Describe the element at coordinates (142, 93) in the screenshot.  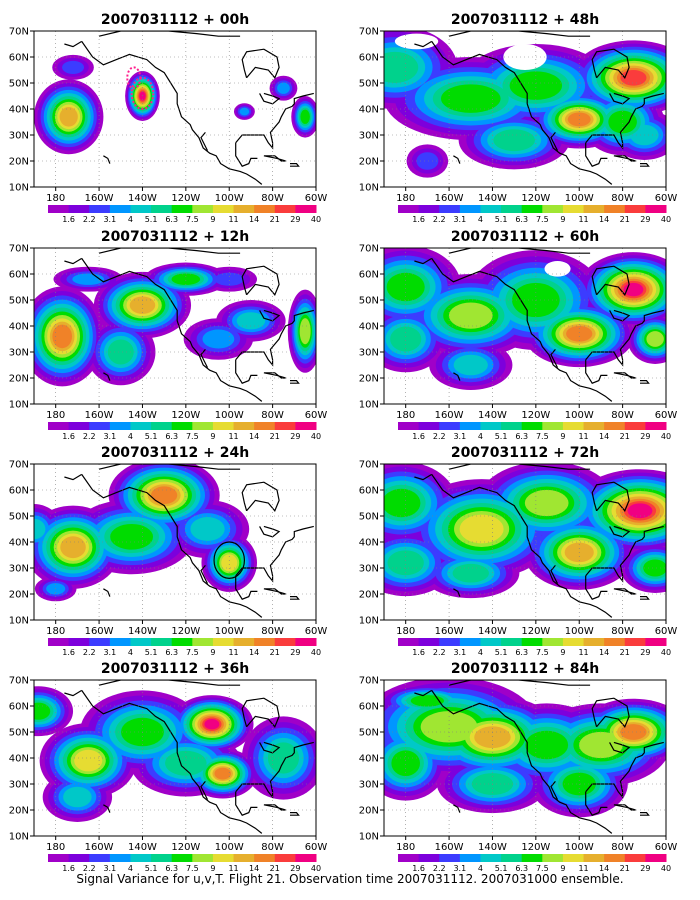
I see `observation-track-marker` at that location.